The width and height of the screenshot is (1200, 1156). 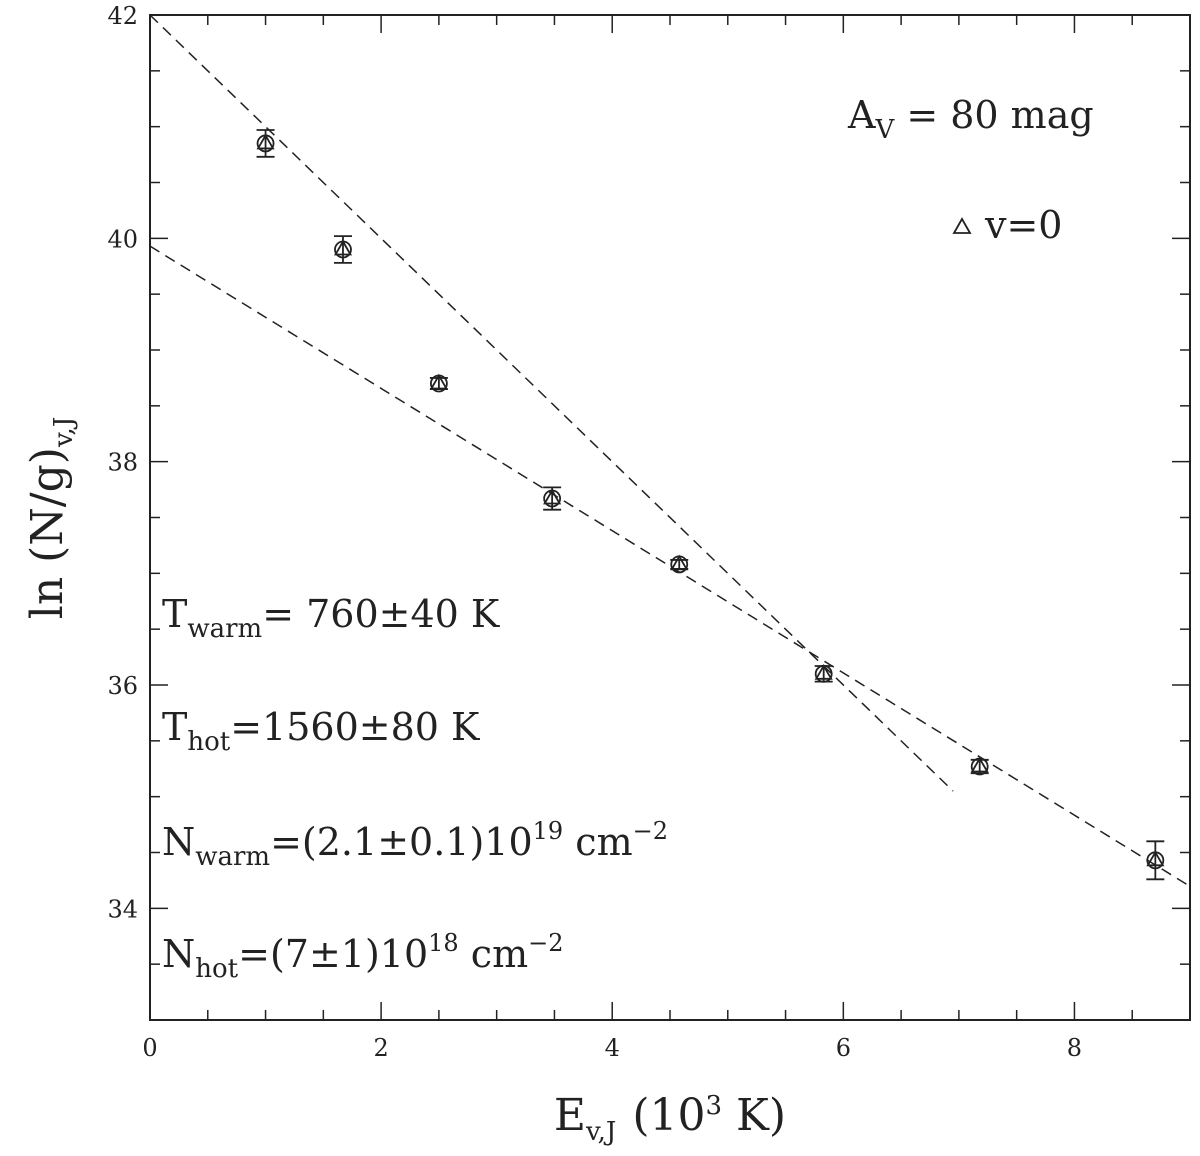 I want to click on n-warm-label: Nwarm=(2.1±0.1)1019 cm−2, so click(x=415, y=844).